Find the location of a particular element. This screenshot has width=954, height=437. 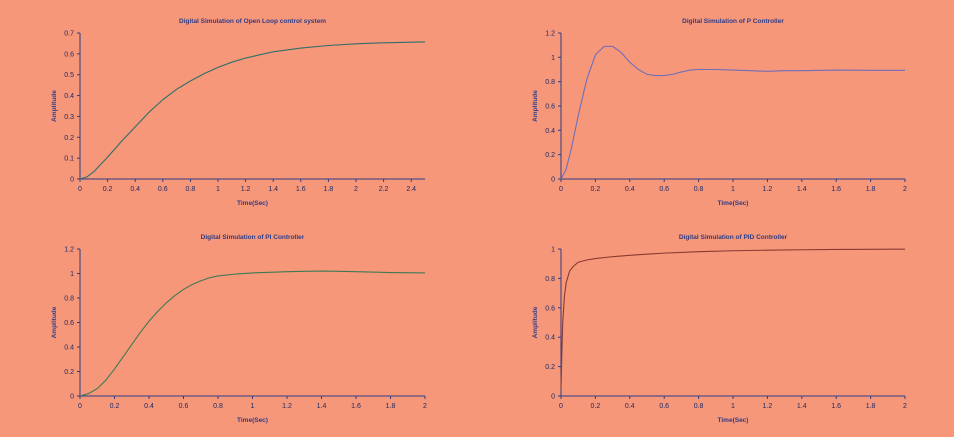

chart-title: Digital Simulation of P Controller is located at coordinates (733, 21).